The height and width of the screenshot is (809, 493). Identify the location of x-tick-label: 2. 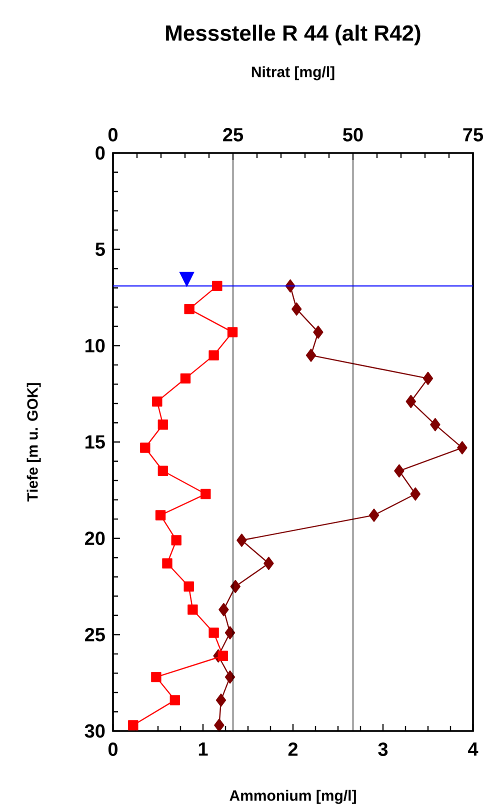
(293, 749).